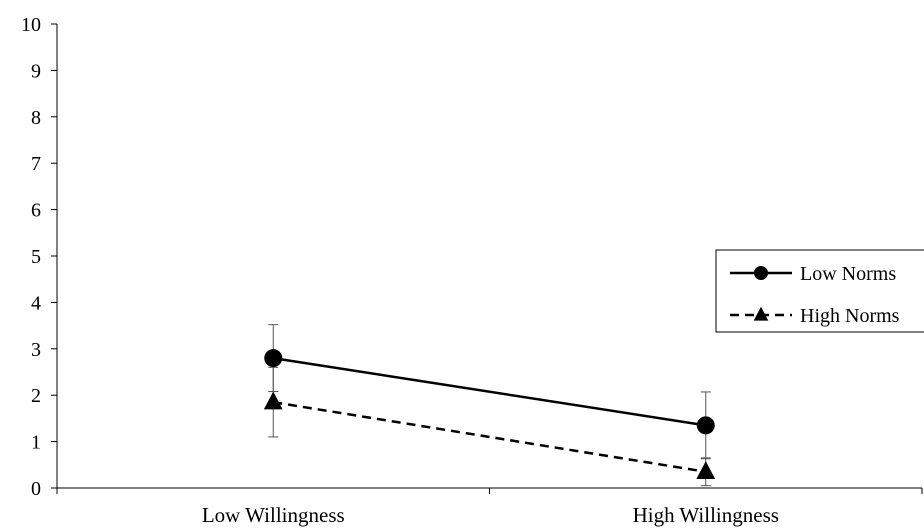 This screenshot has height=528, width=924. Describe the element at coordinates (36, 257) in the screenshot. I see `y-tick-label: 5` at that location.